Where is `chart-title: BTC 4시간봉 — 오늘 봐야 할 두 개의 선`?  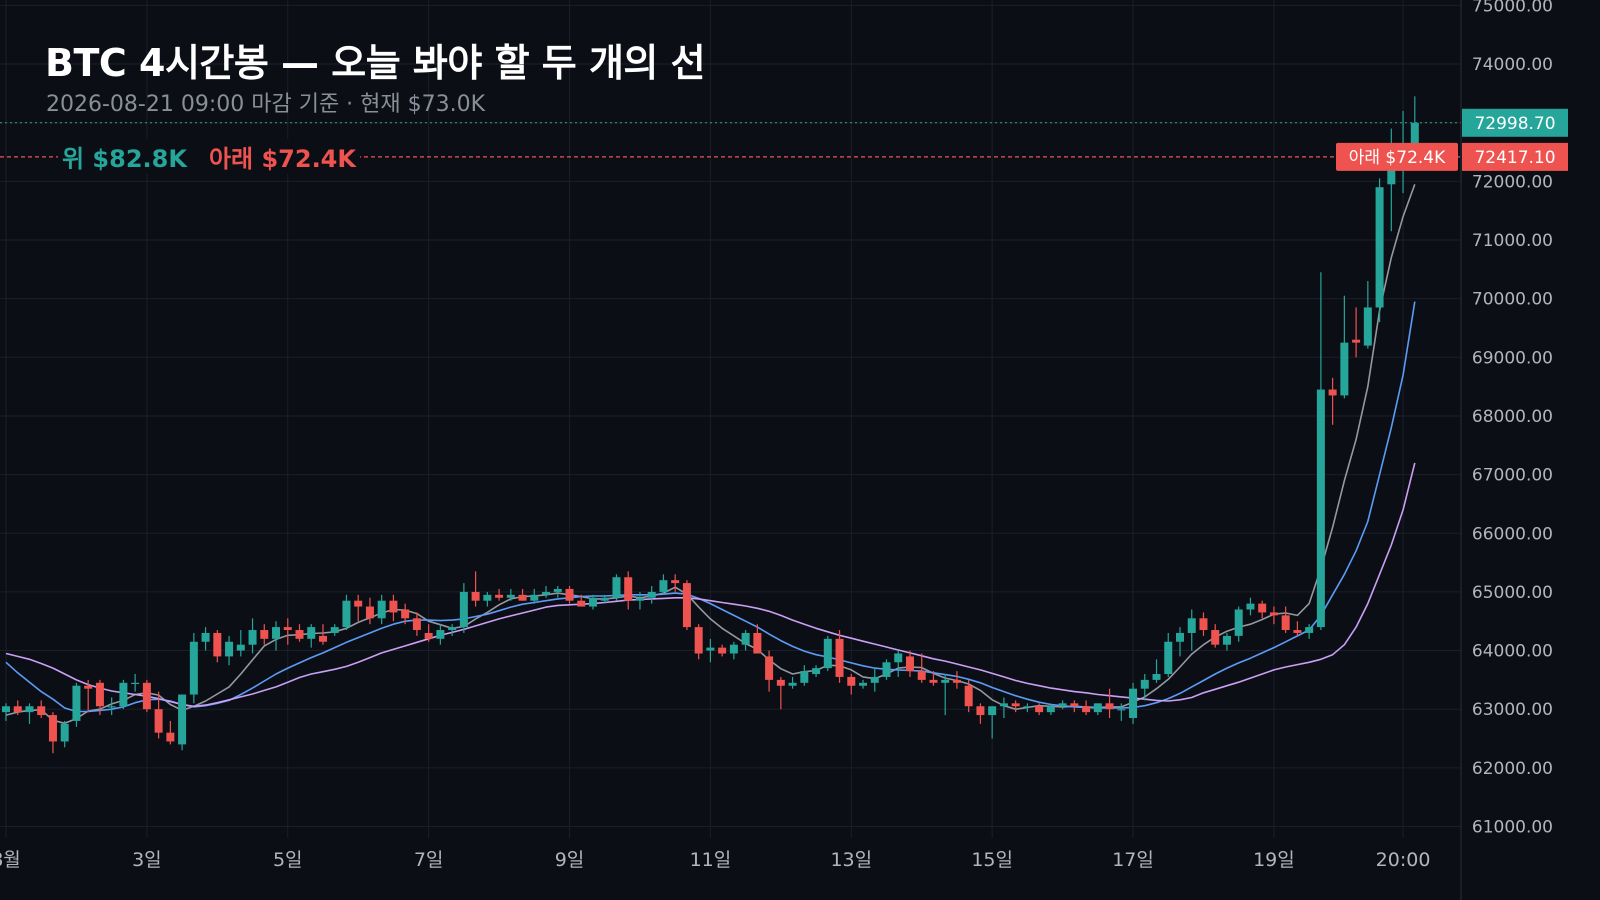 chart-title: BTC 4시간봉 — 오늘 봐야 할 두 개의 선 is located at coordinates (375, 63).